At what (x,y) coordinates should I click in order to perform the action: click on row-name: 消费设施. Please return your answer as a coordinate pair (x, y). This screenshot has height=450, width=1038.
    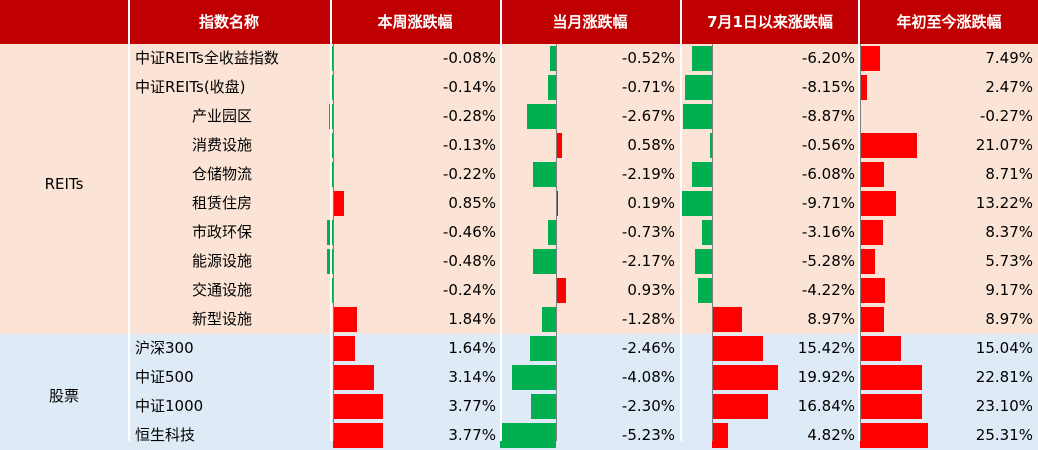
    Looking at the image, I should click on (222, 145).